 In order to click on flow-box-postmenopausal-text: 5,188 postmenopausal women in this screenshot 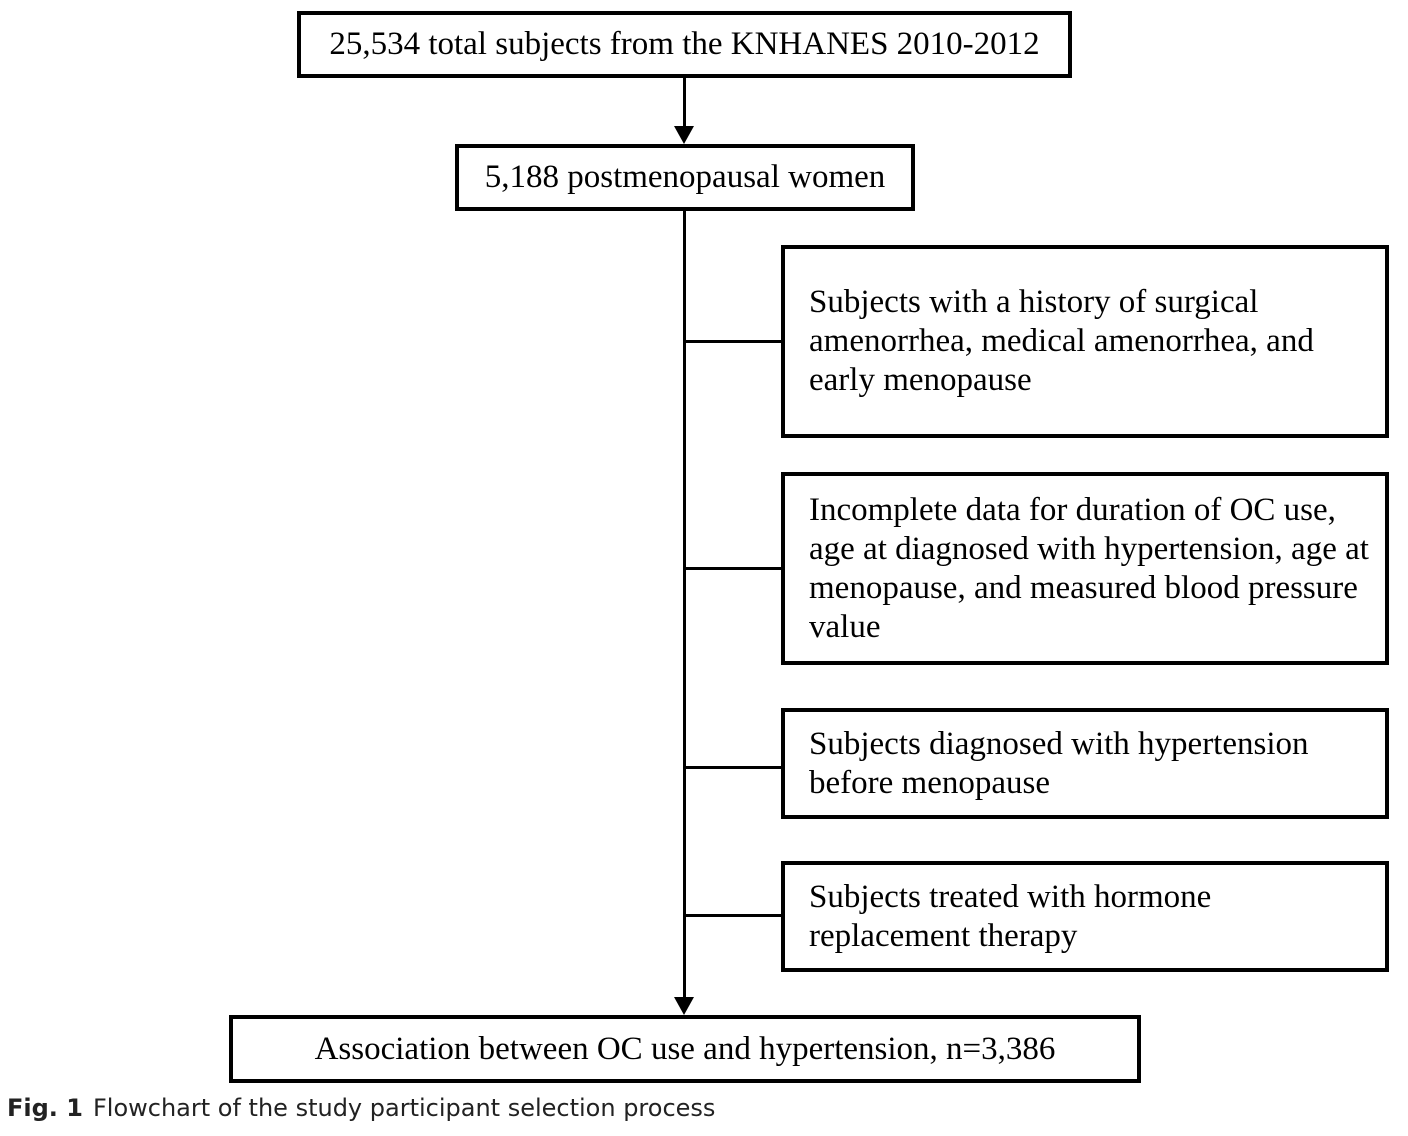, I will do `click(685, 177)`.